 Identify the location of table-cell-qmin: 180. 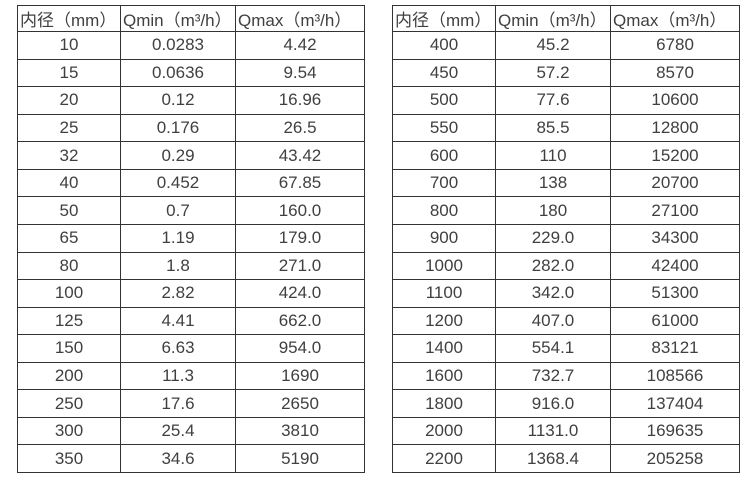
(553, 210).